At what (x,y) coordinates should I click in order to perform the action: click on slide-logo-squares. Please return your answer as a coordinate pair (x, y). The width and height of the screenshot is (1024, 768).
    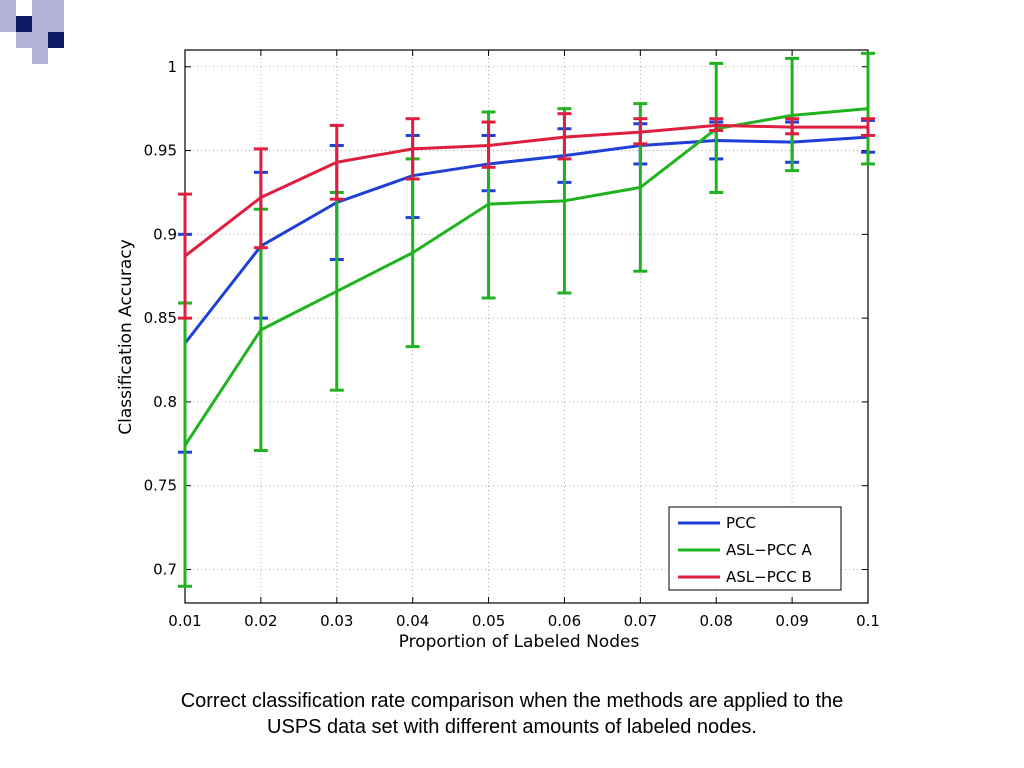
    Looking at the image, I should click on (32, 32).